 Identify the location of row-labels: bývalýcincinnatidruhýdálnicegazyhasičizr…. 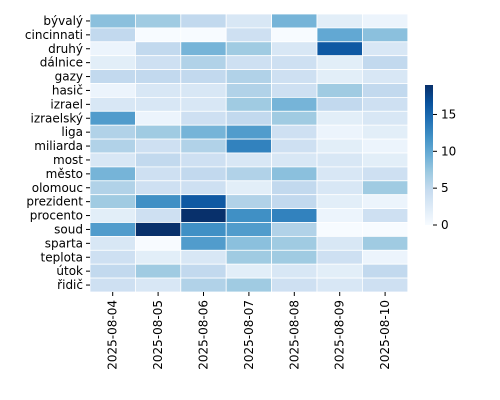
(57, 153).